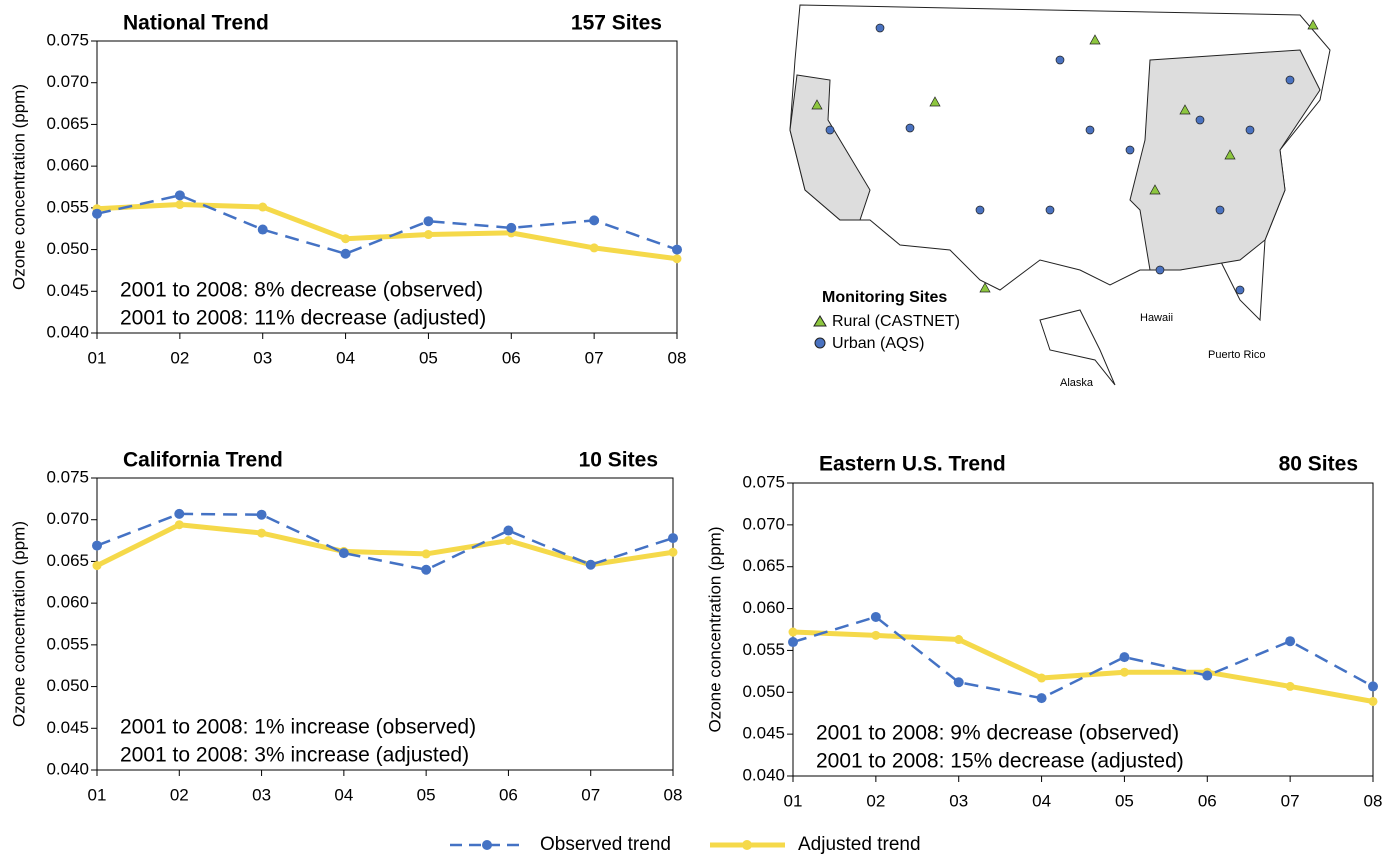 The image size is (1396, 855). I want to click on sites, so click(1060, 159).